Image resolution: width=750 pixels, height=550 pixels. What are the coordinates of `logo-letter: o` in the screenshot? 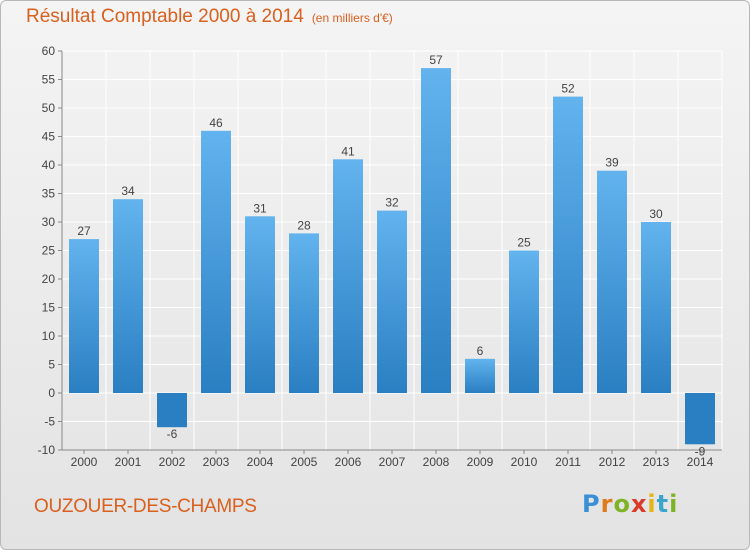 It's located at (622, 504).